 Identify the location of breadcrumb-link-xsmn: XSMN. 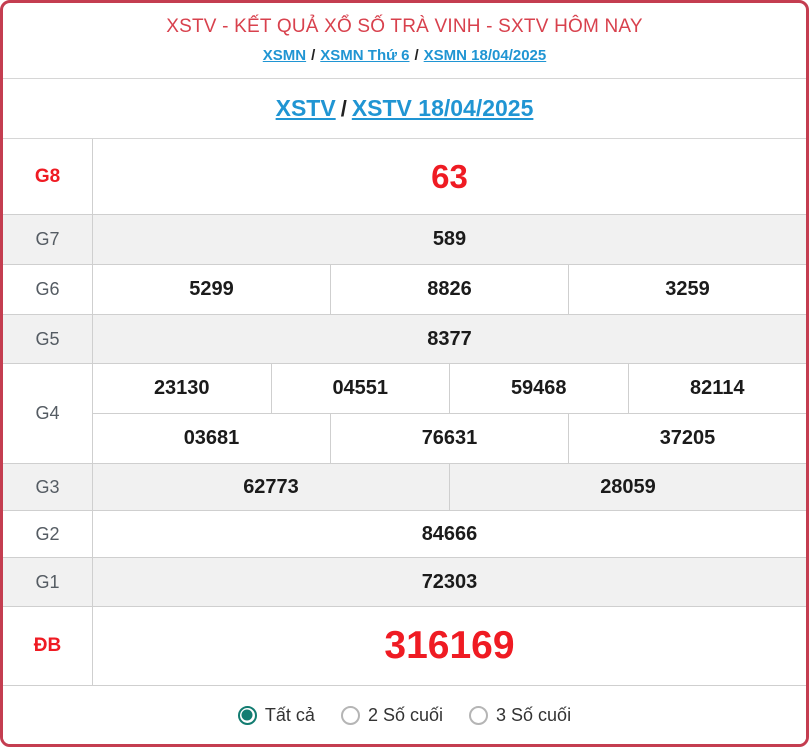
(284, 55).